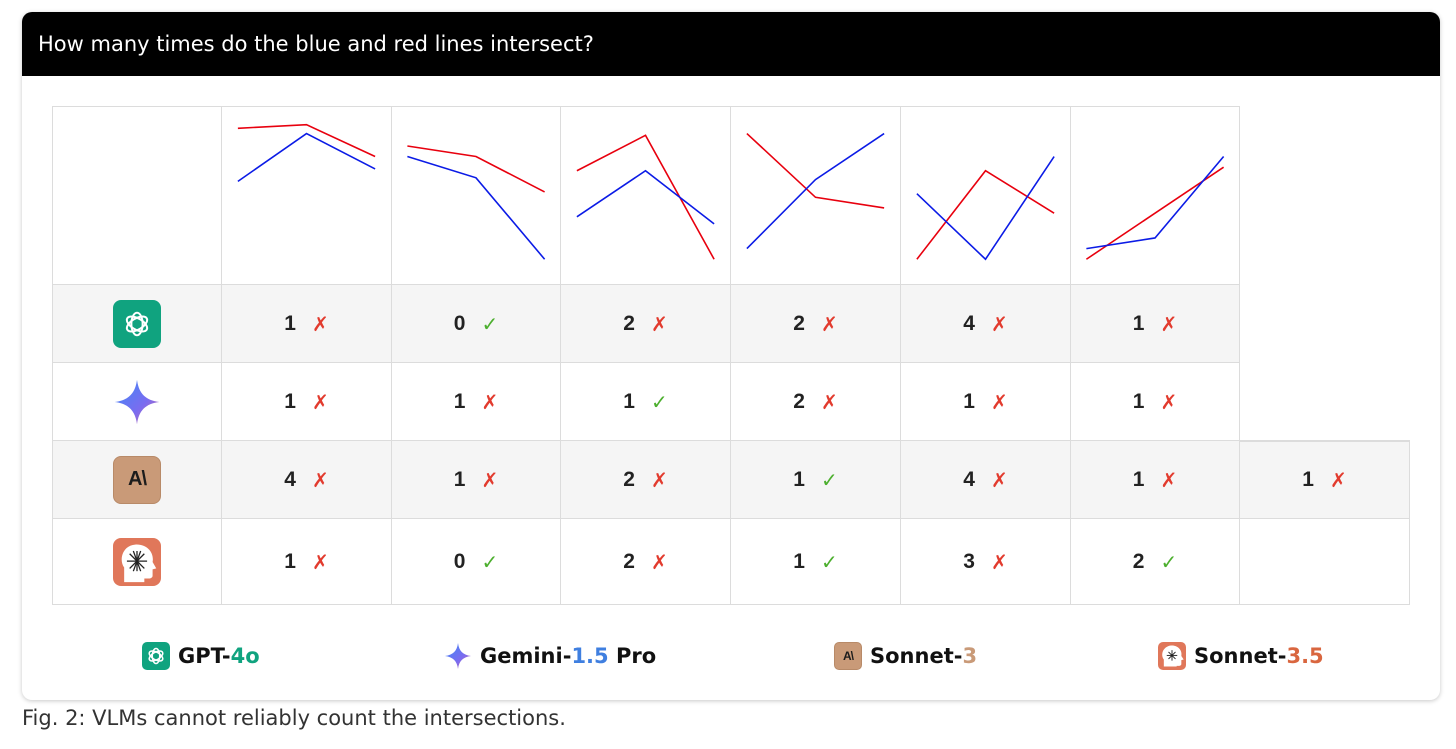 The image size is (1456, 749). I want to click on answer-cell: 3 ✗, so click(986, 562).